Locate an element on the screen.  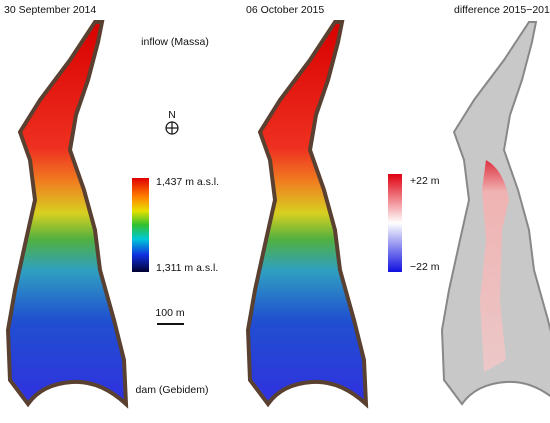
inflow-label: inflow (Massa) is located at coordinates (175, 42).